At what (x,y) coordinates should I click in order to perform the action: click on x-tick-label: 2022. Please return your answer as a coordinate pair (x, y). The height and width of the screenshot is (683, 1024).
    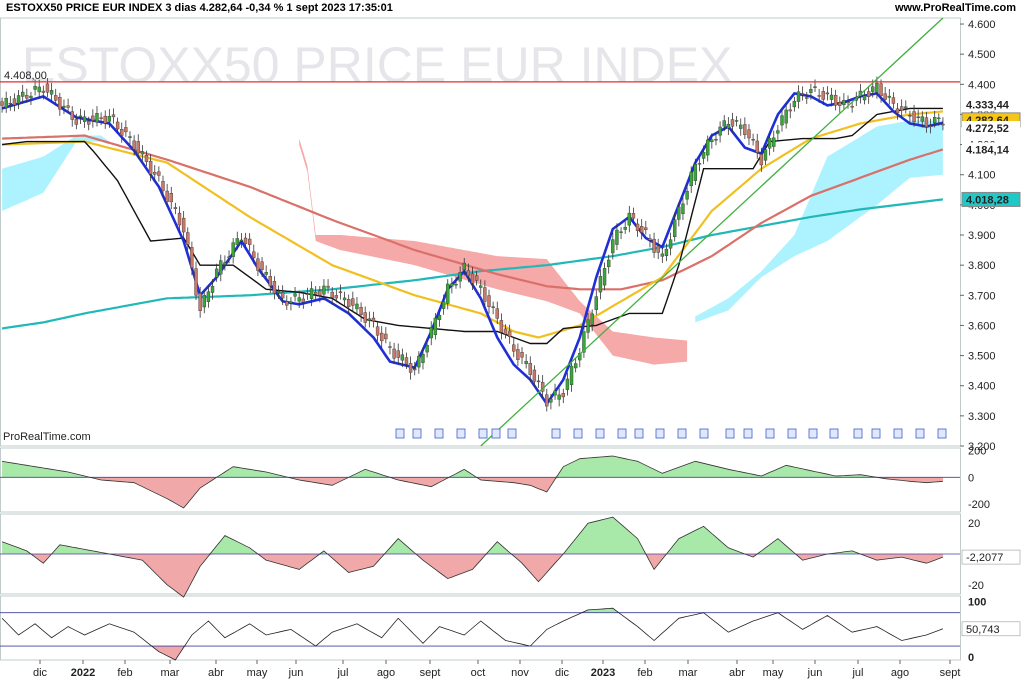
    Looking at the image, I should click on (83, 673).